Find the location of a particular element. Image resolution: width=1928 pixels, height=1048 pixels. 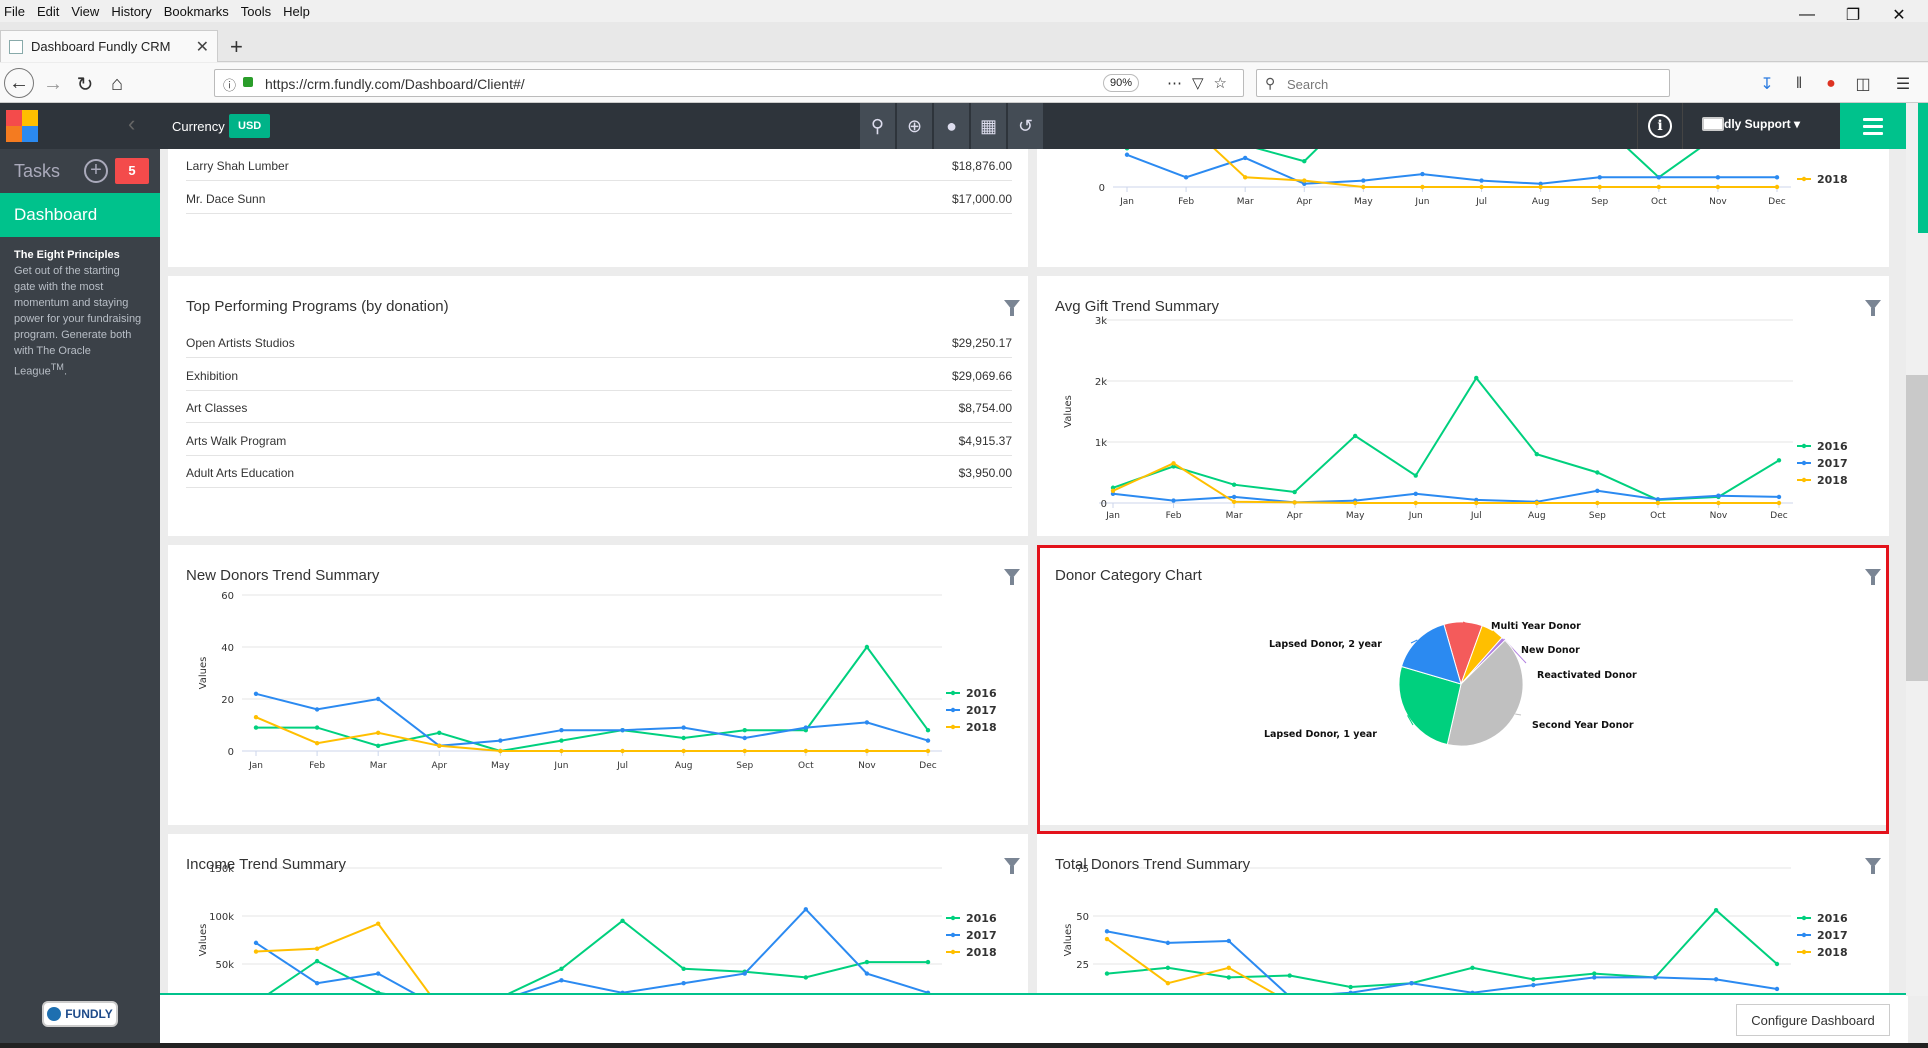

search-box: ⚲ Search is located at coordinates (1463, 83).